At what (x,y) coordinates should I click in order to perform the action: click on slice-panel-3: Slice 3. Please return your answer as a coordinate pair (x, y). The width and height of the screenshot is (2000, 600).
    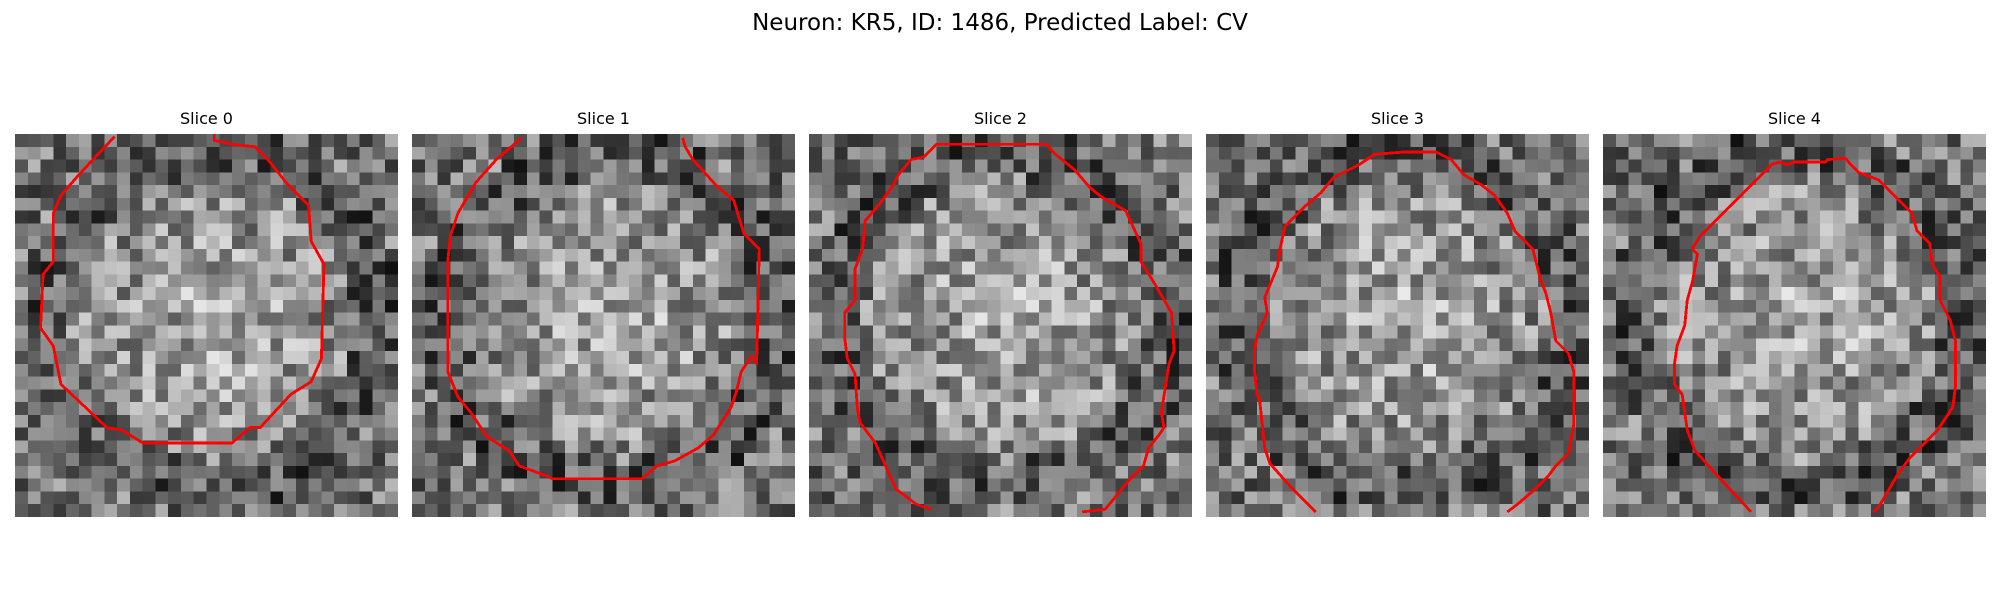
    Looking at the image, I should click on (1397, 314).